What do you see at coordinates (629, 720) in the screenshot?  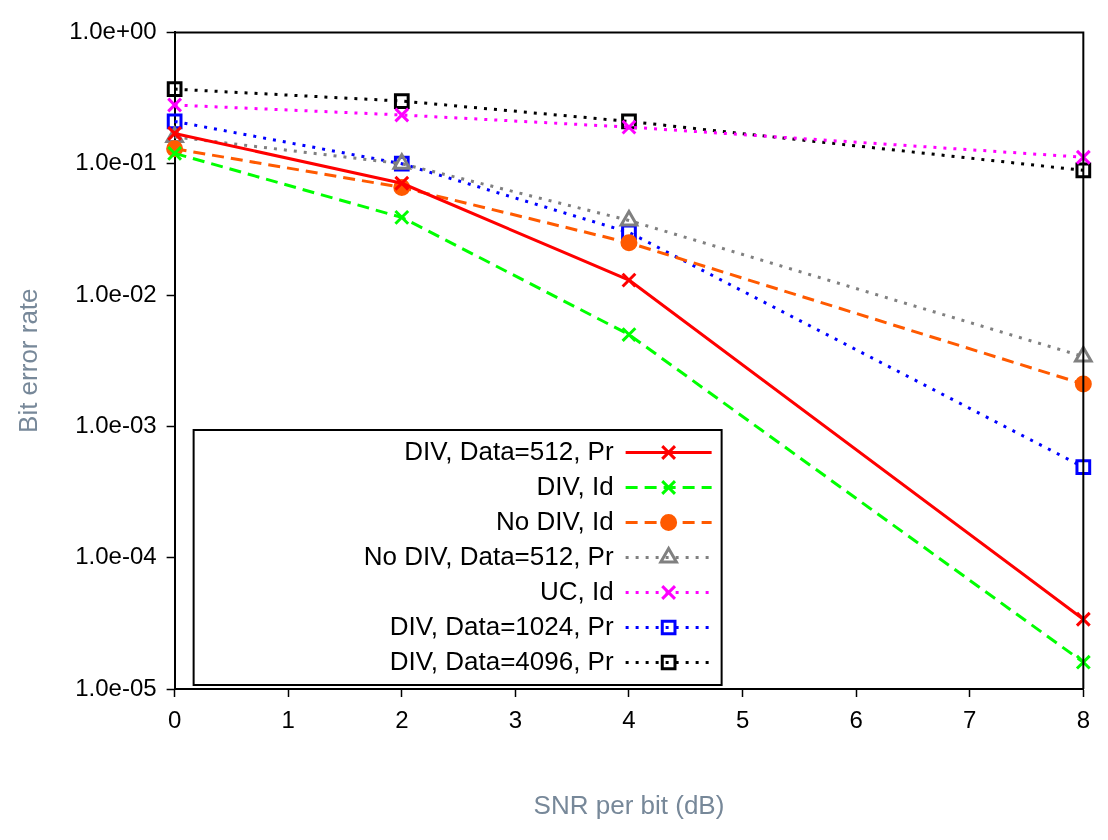 I see `x-tick-label: 4` at bounding box center [629, 720].